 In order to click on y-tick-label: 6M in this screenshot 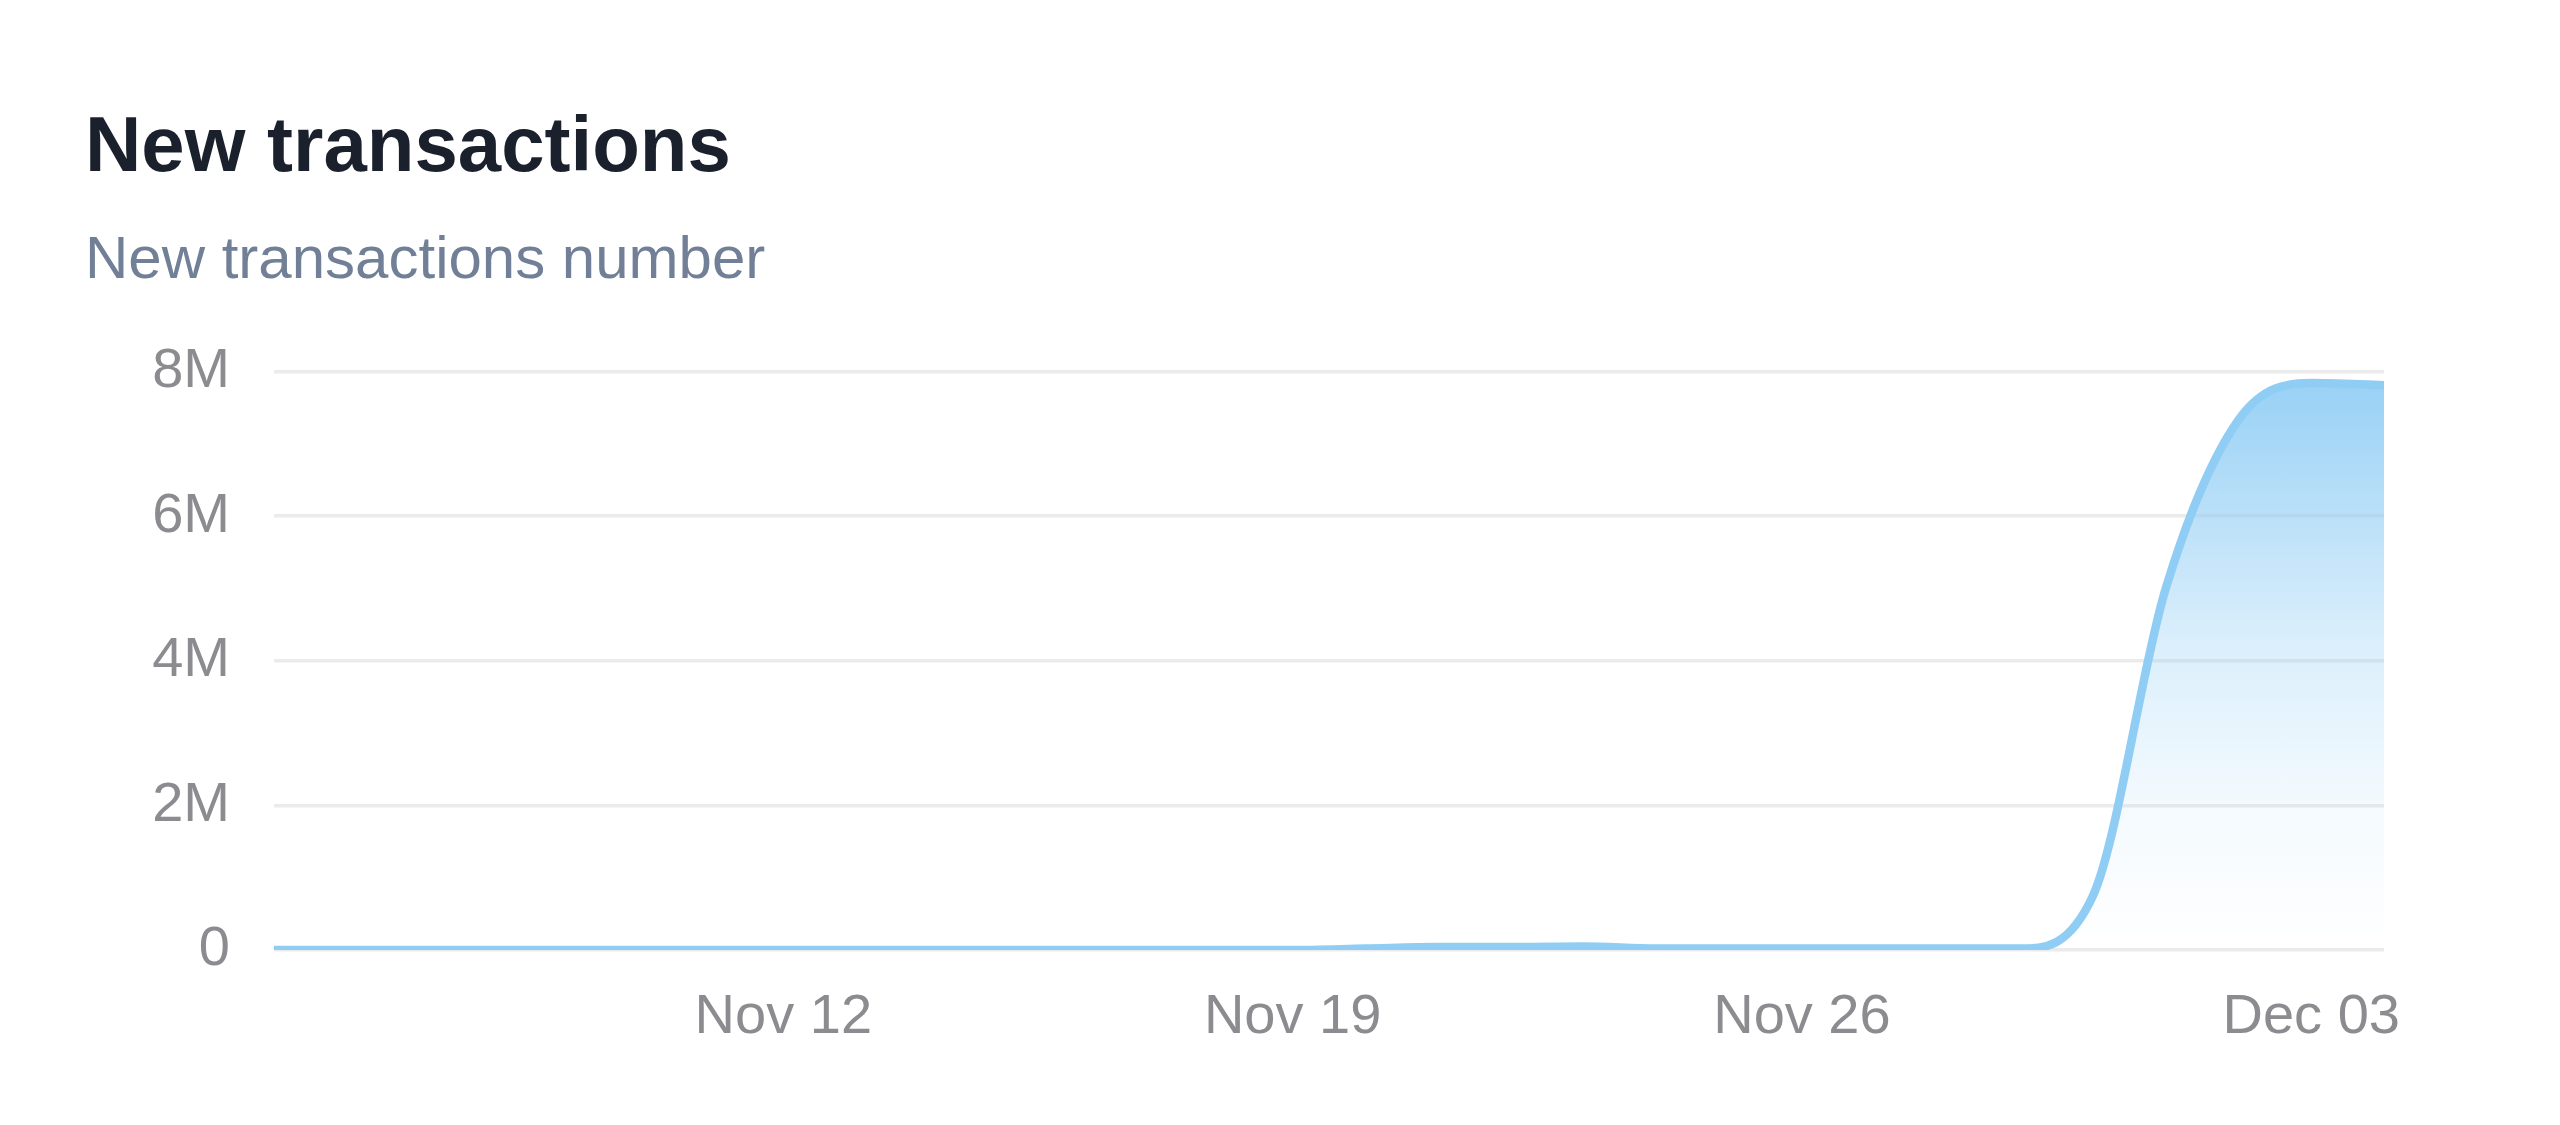, I will do `click(191, 512)`.